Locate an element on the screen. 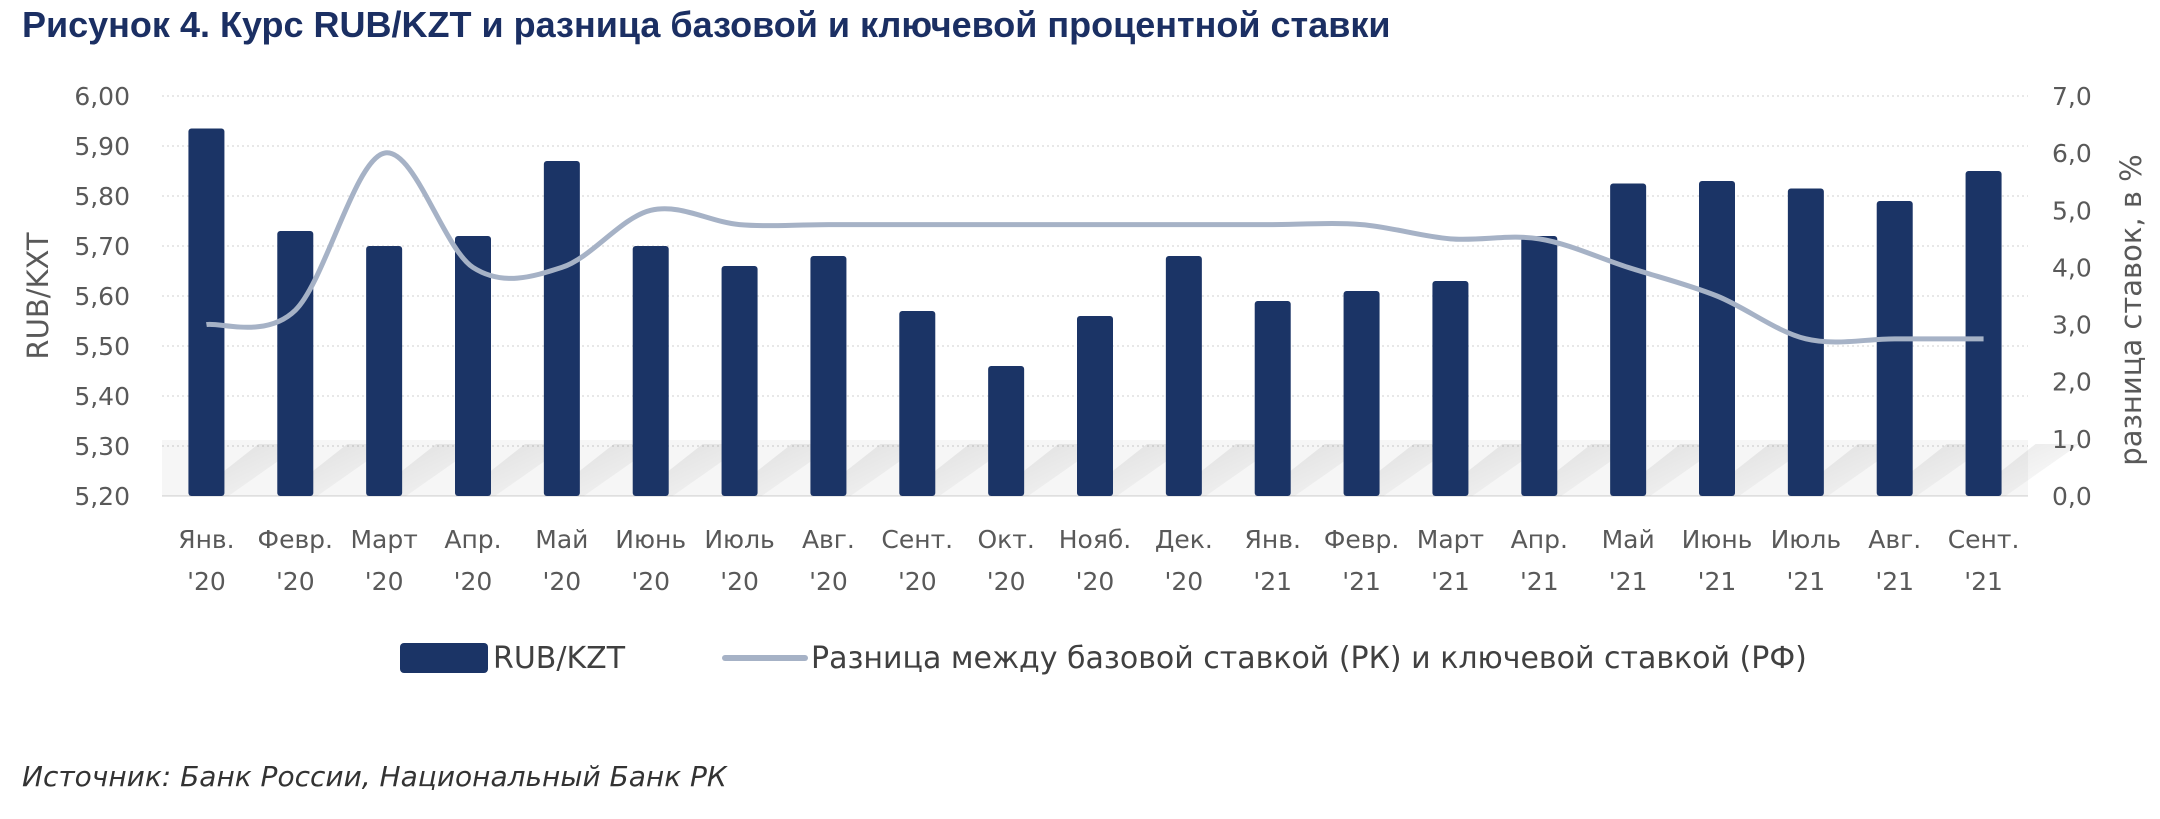 The image size is (2160, 819). y2-tick-label: 1,0 is located at coordinates (2072, 439).